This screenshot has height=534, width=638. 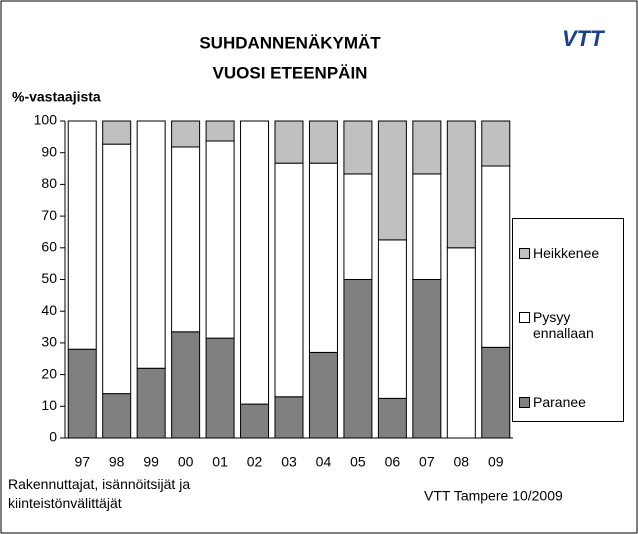 What do you see at coordinates (56, 97) in the screenshot?
I see `y-axis-label: %-vastaajista` at bounding box center [56, 97].